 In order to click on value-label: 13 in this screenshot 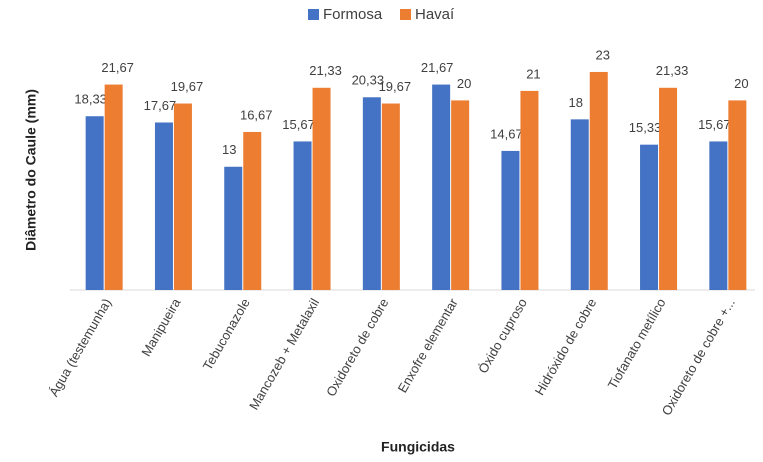, I will do `click(229, 149)`.